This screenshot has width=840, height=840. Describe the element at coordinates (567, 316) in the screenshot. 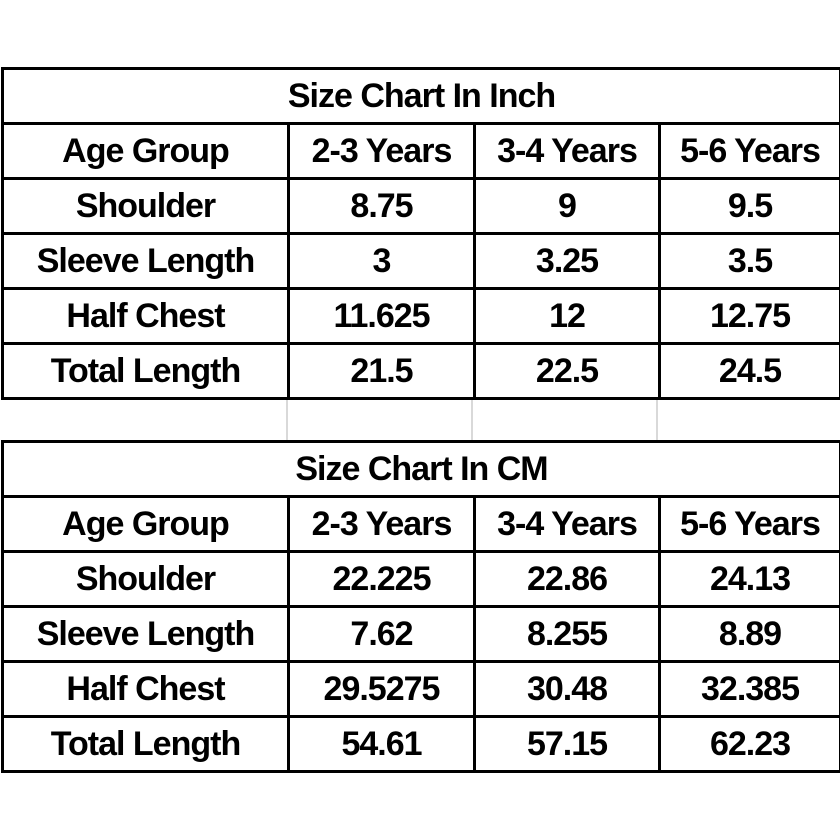

I see `table-cell: 12` at that location.